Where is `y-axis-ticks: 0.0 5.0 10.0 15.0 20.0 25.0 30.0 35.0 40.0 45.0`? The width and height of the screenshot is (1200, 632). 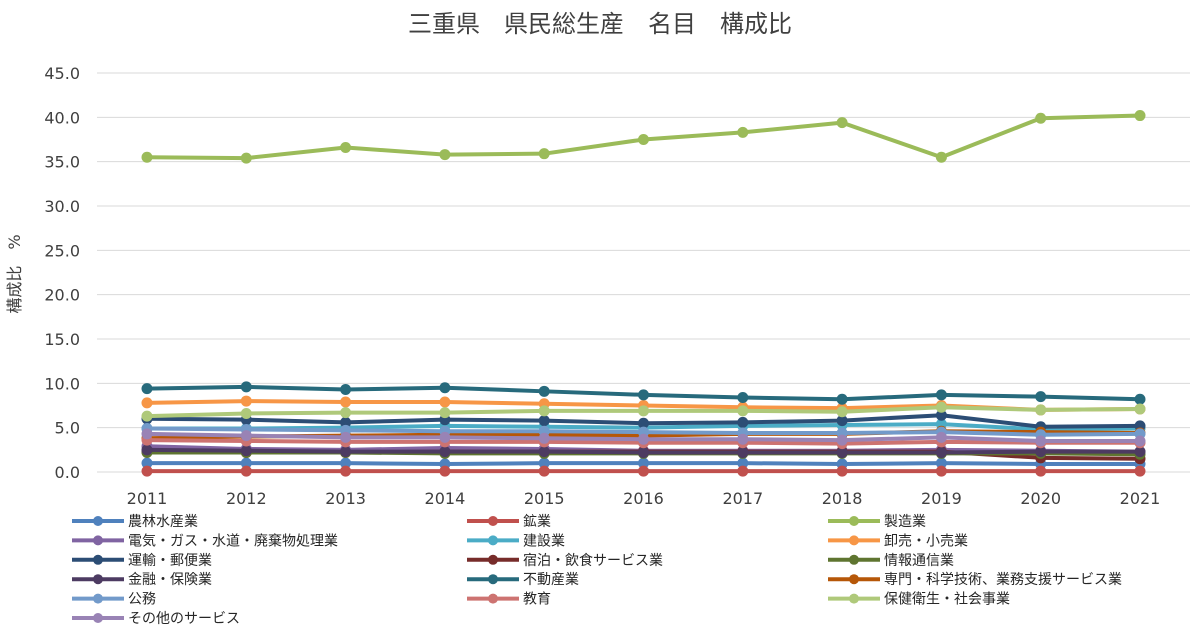 y-axis-ticks: 0.0 5.0 10.0 15.0 20.0 25.0 30.0 35.0 40.0 45.0 is located at coordinates (62, 273).